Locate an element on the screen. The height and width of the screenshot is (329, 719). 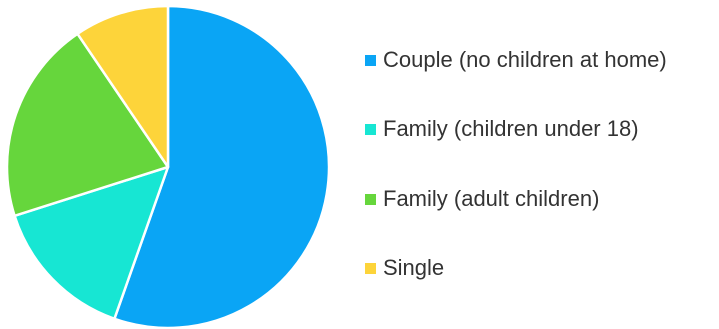
pie-slice-family-adult is located at coordinates (87, 125).